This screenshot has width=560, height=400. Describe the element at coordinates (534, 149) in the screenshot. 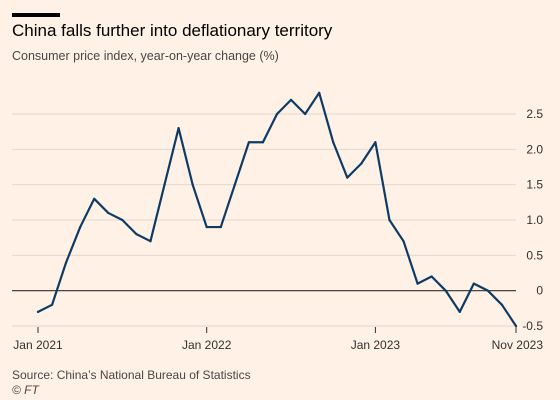

I see `y-tick-label: 2.0` at that location.